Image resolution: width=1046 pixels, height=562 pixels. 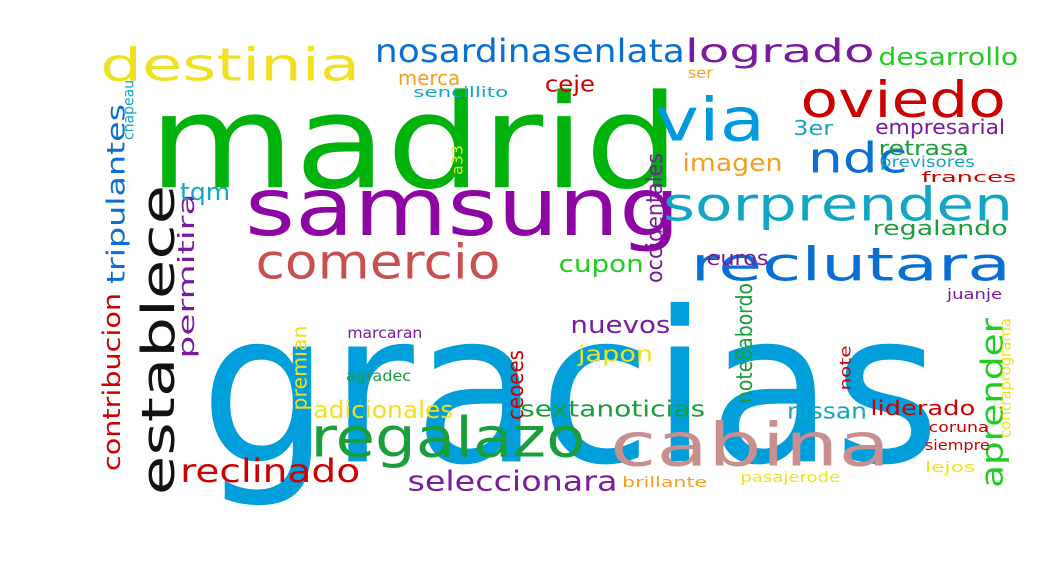 I want to click on word-merca: merca, so click(x=429, y=78).